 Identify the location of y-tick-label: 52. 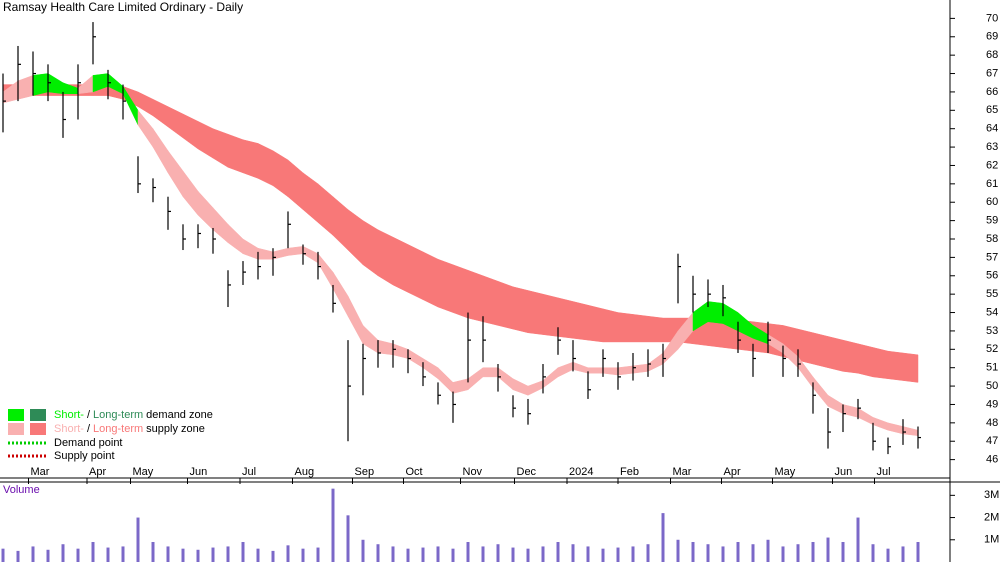
(992, 349).